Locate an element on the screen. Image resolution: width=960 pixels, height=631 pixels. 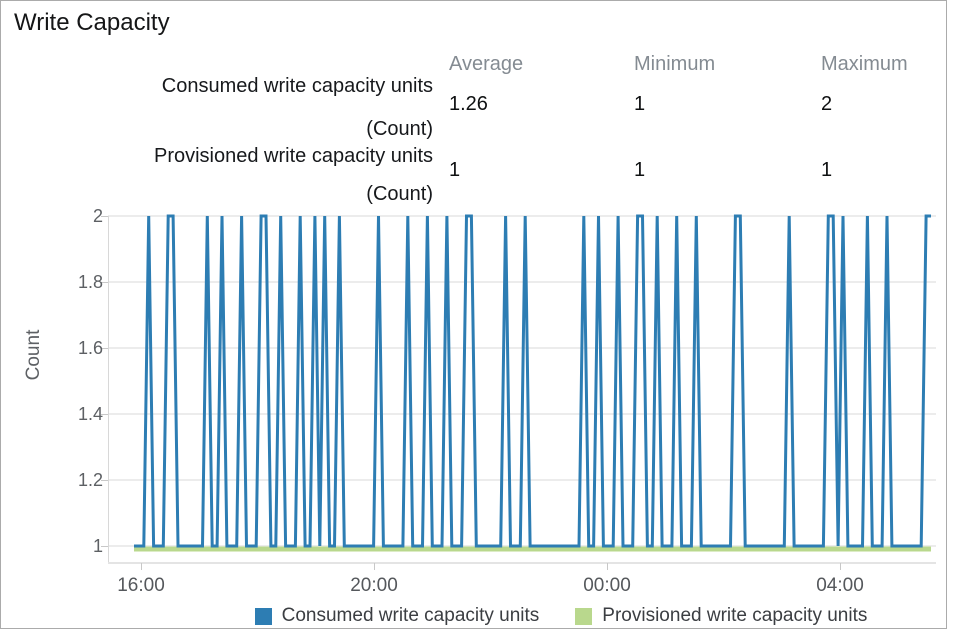
stat-row-provisioned-unit: (Count) is located at coordinates (399, 194).